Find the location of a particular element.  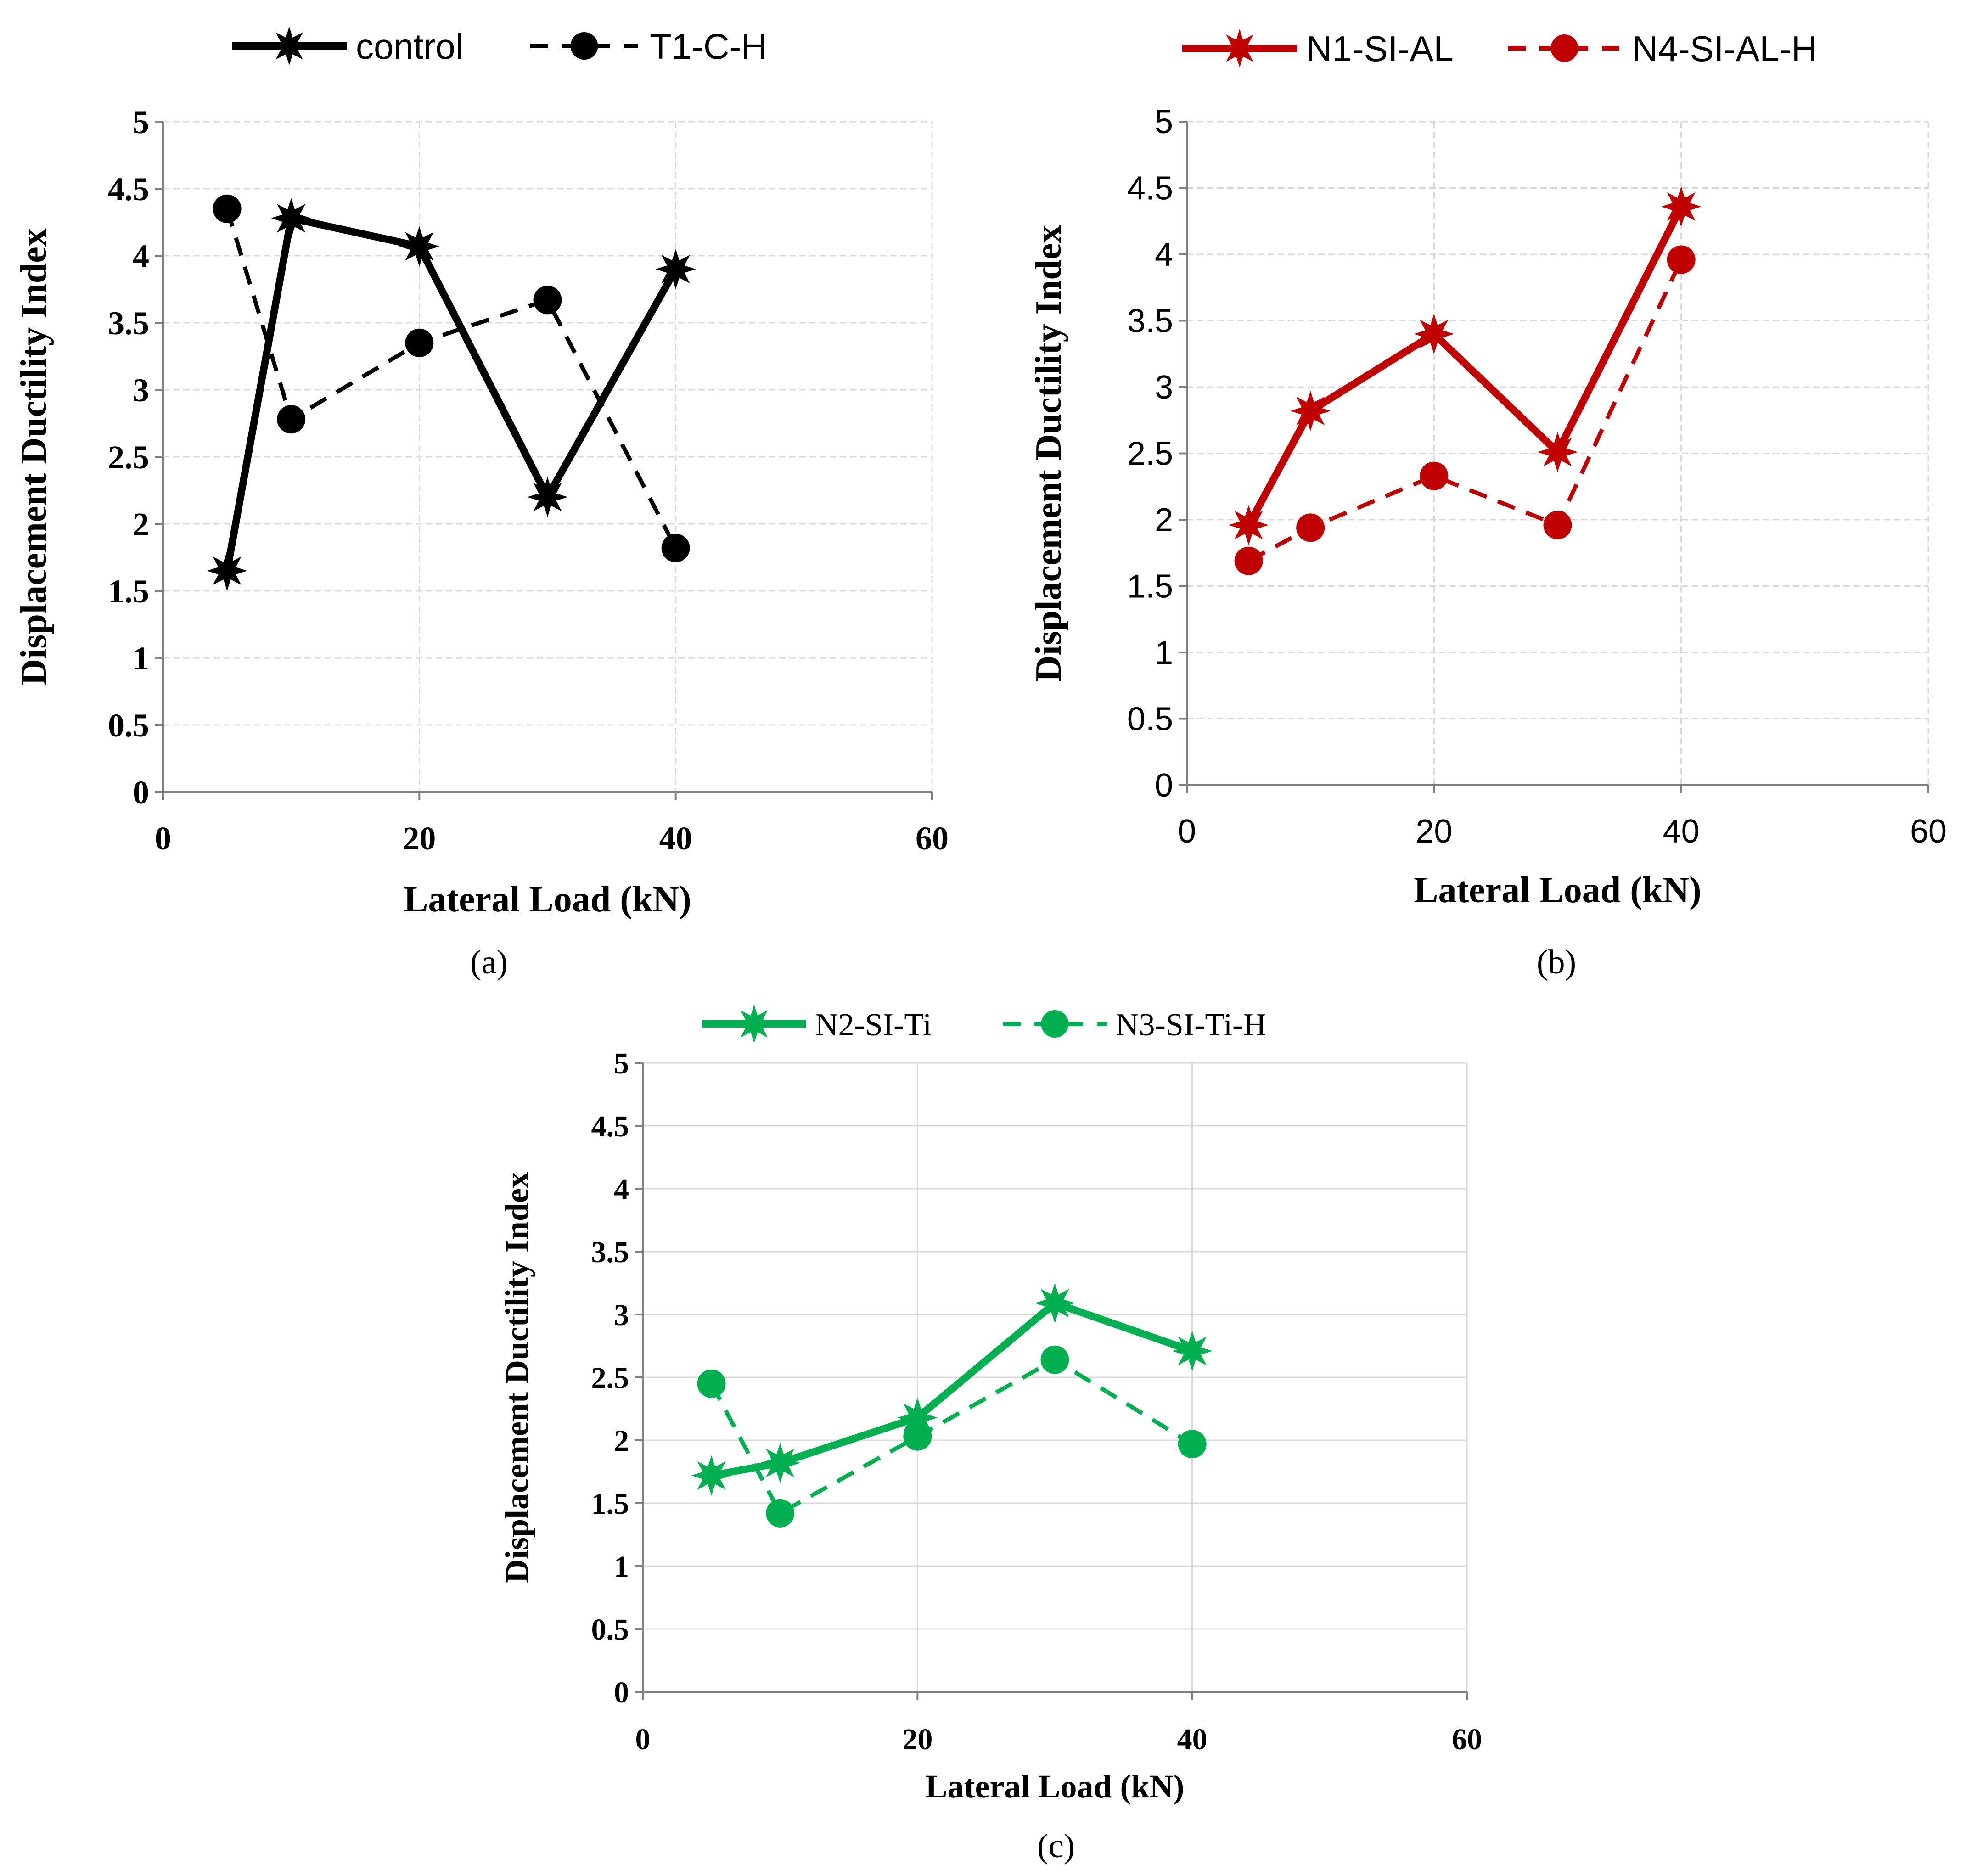

legend-label: N2-SI-Ti is located at coordinates (873, 1025).